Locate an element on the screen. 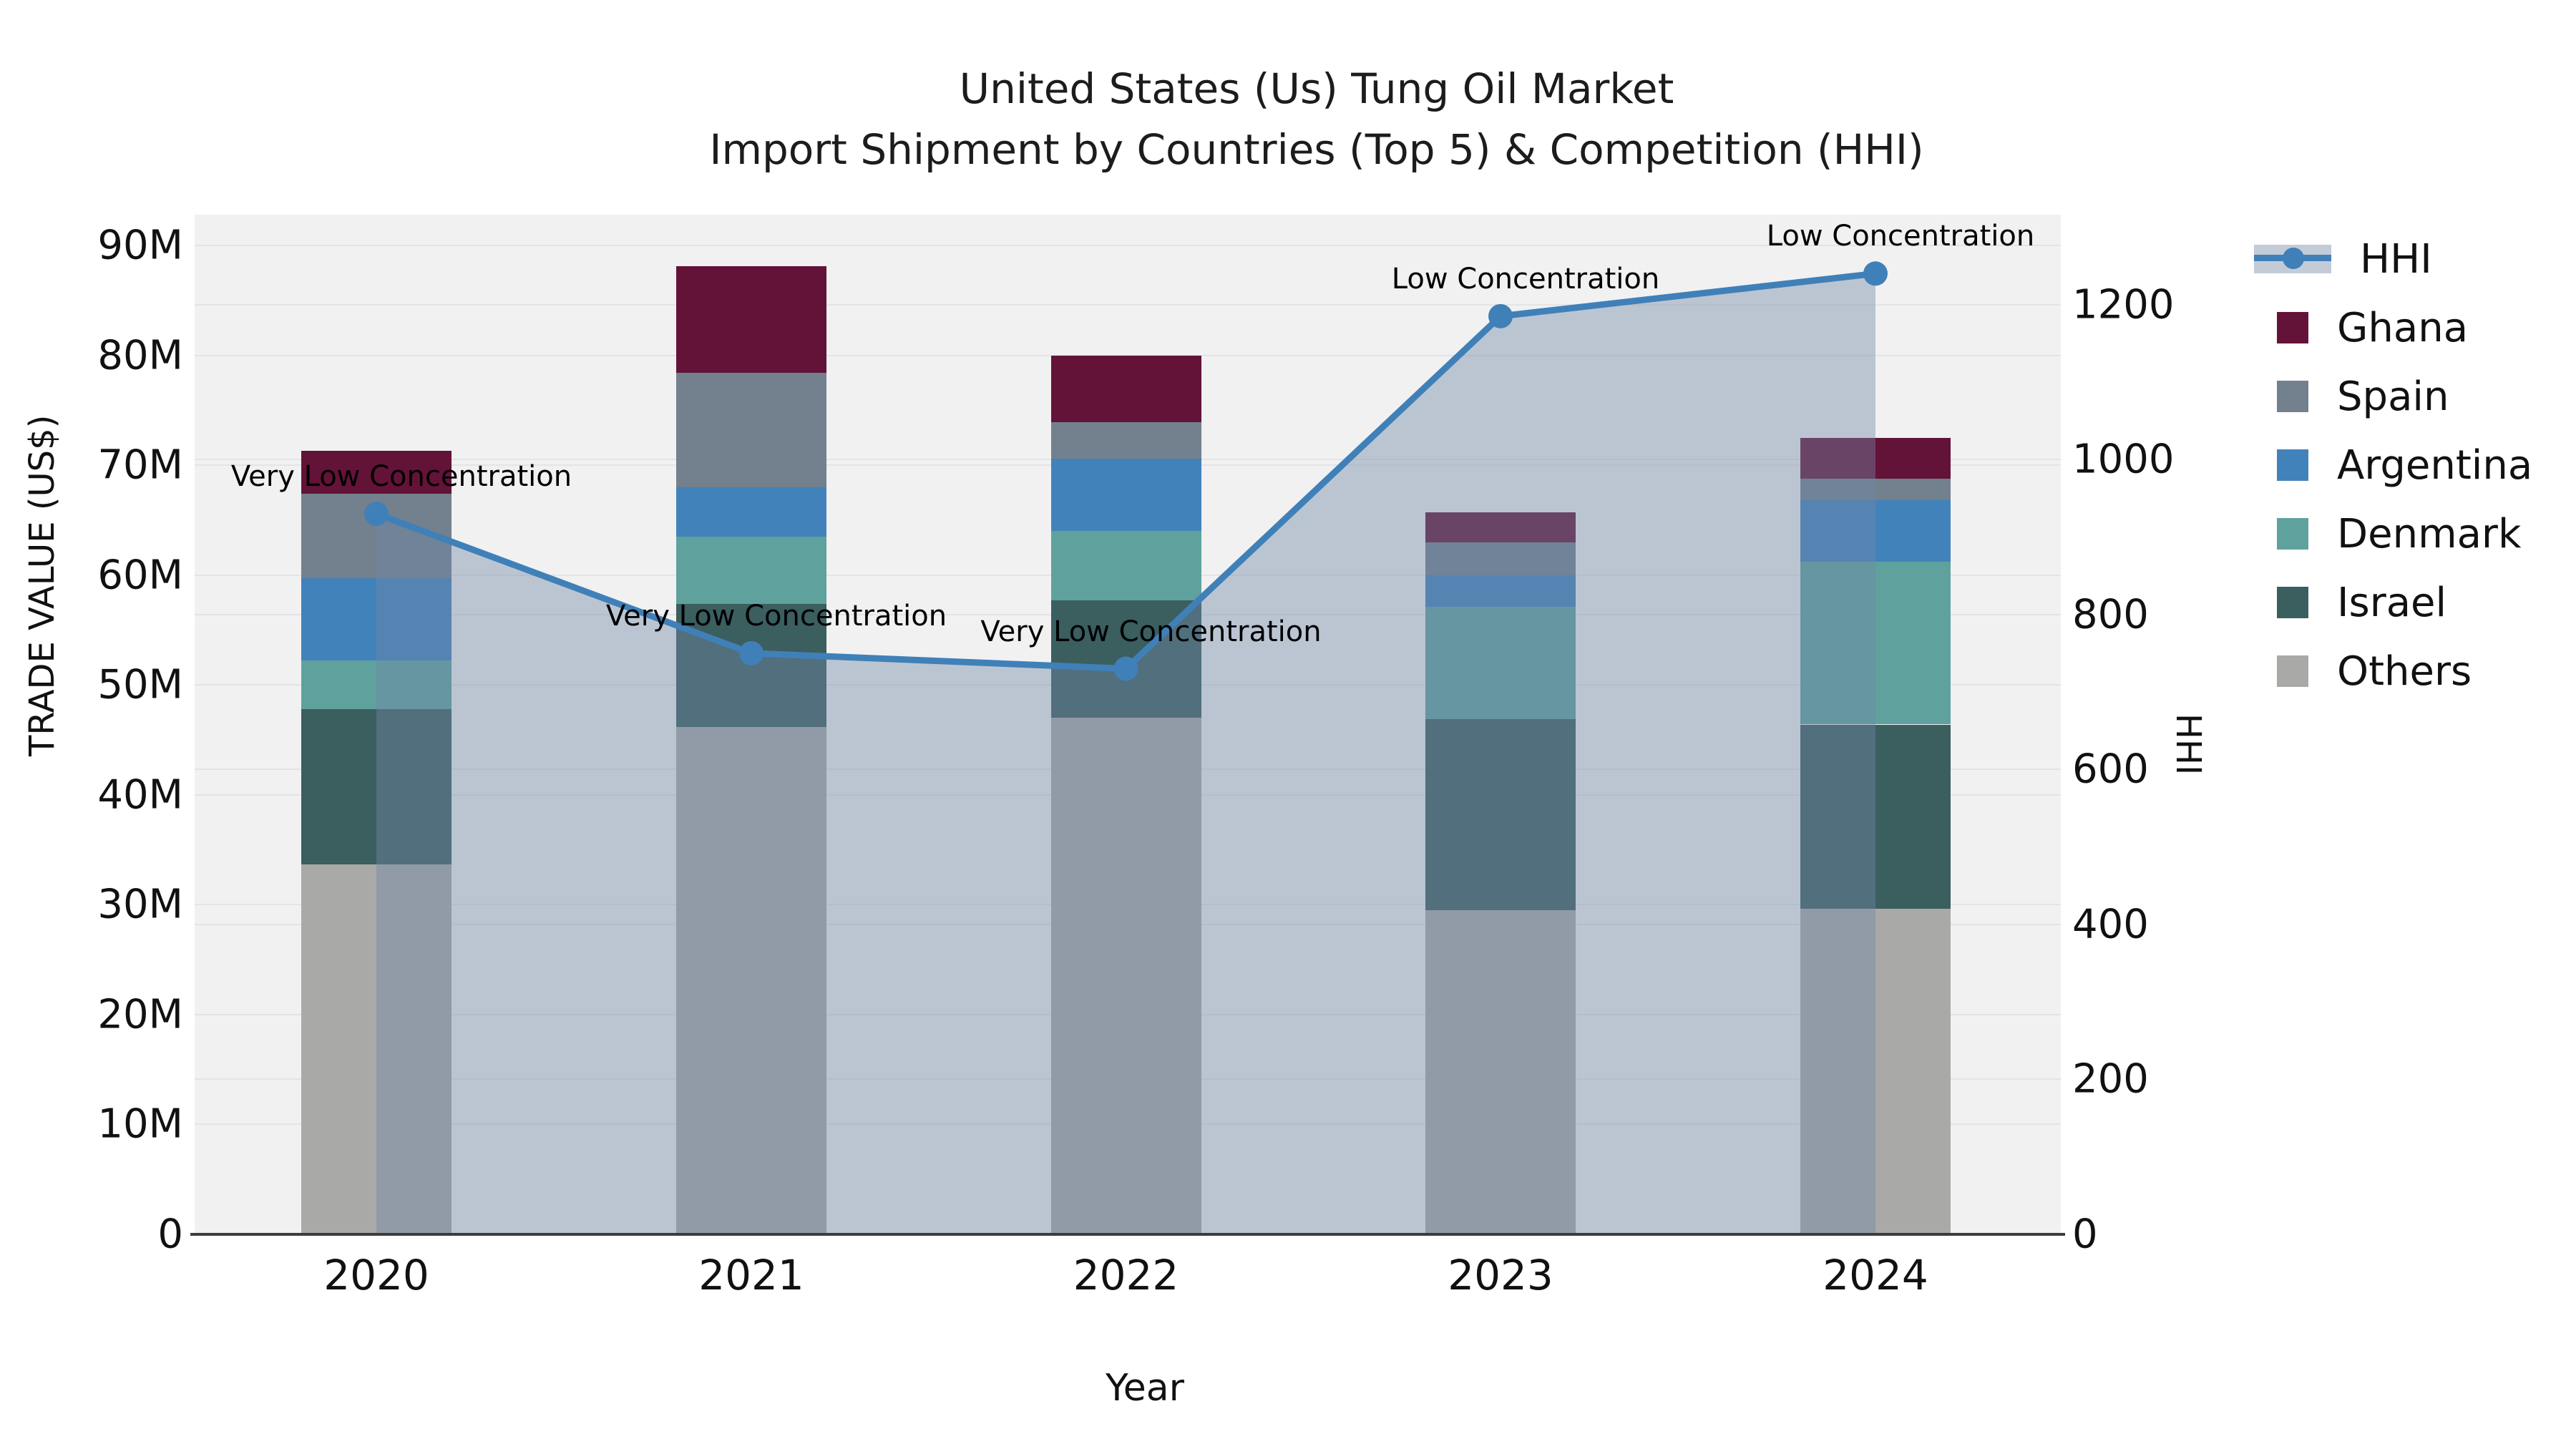 This screenshot has height=1449, width=2576. legend-item-spain: Spain is located at coordinates (2351, 396).